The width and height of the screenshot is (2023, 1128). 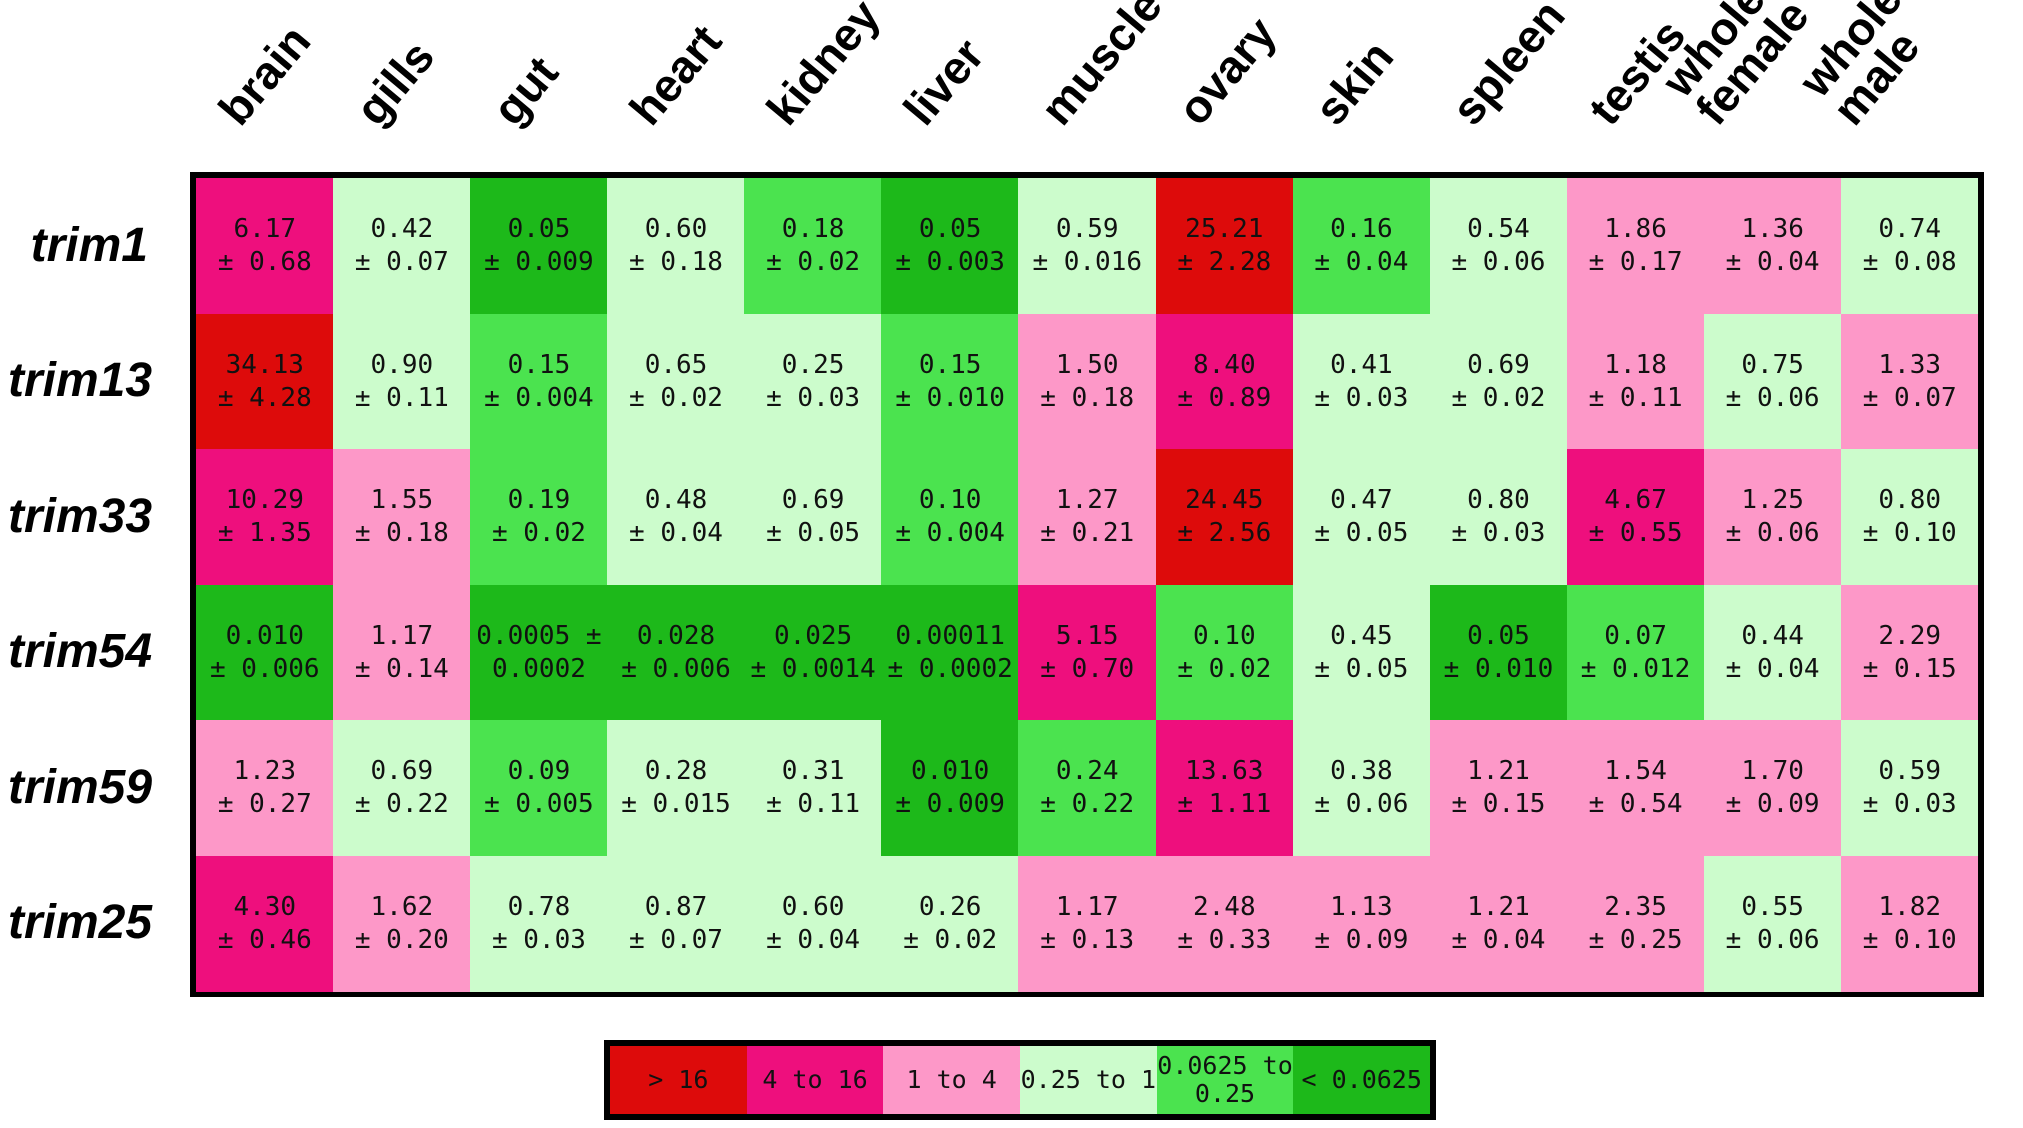 What do you see at coordinates (813, 229) in the screenshot?
I see `cell-value: 0.18` at bounding box center [813, 229].